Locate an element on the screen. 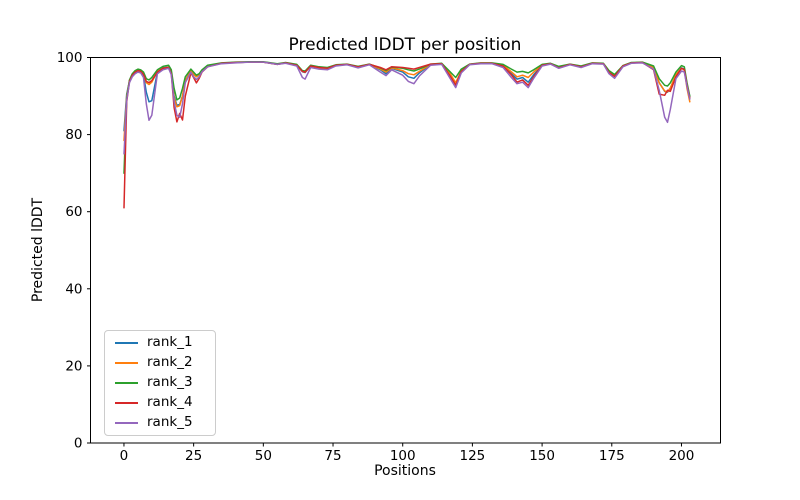 This screenshot has width=800, height=500. legend-label: rank_4 is located at coordinates (170, 402).